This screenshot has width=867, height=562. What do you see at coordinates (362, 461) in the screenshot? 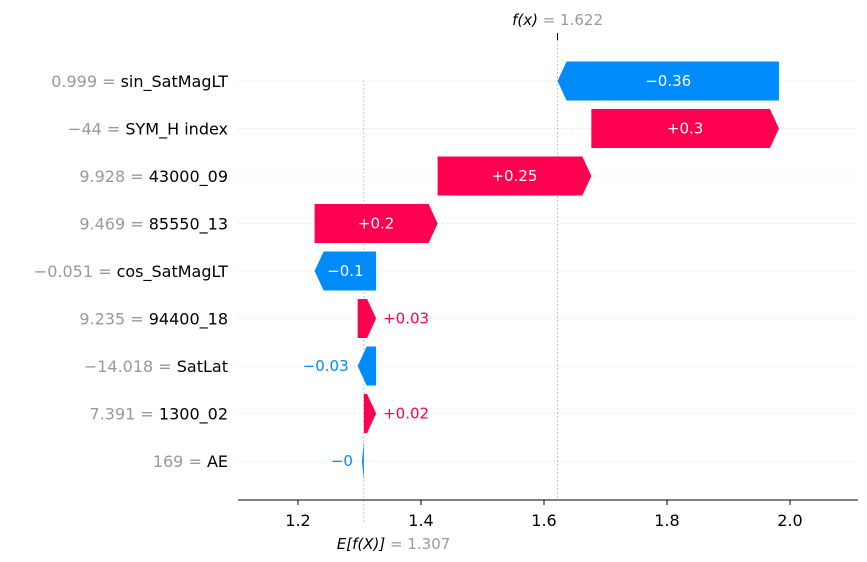
I see `bar-ae` at bounding box center [362, 461].